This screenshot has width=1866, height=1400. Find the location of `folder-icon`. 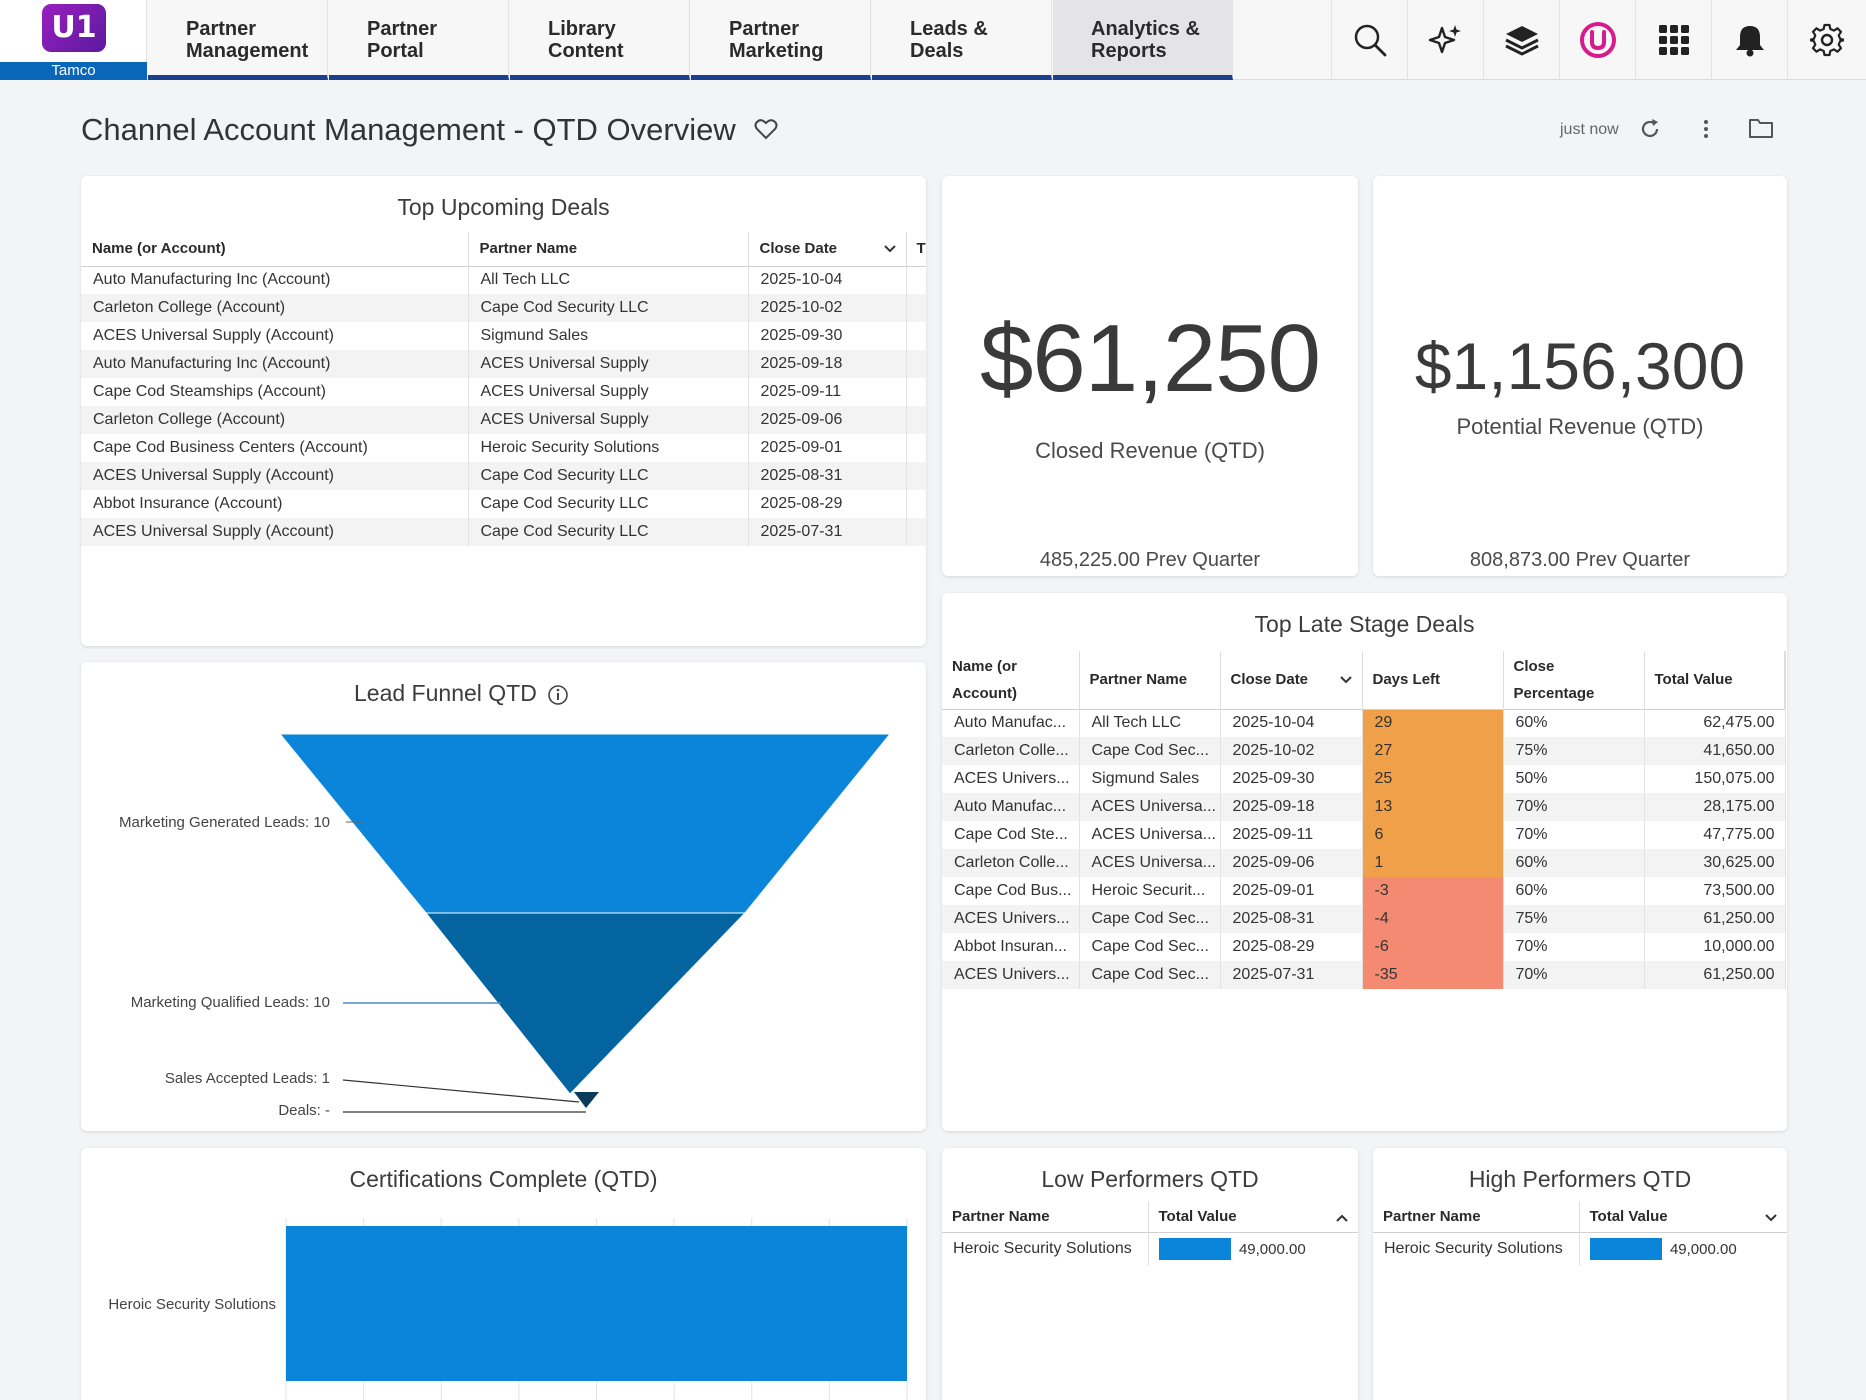

folder-icon is located at coordinates (1761, 128).